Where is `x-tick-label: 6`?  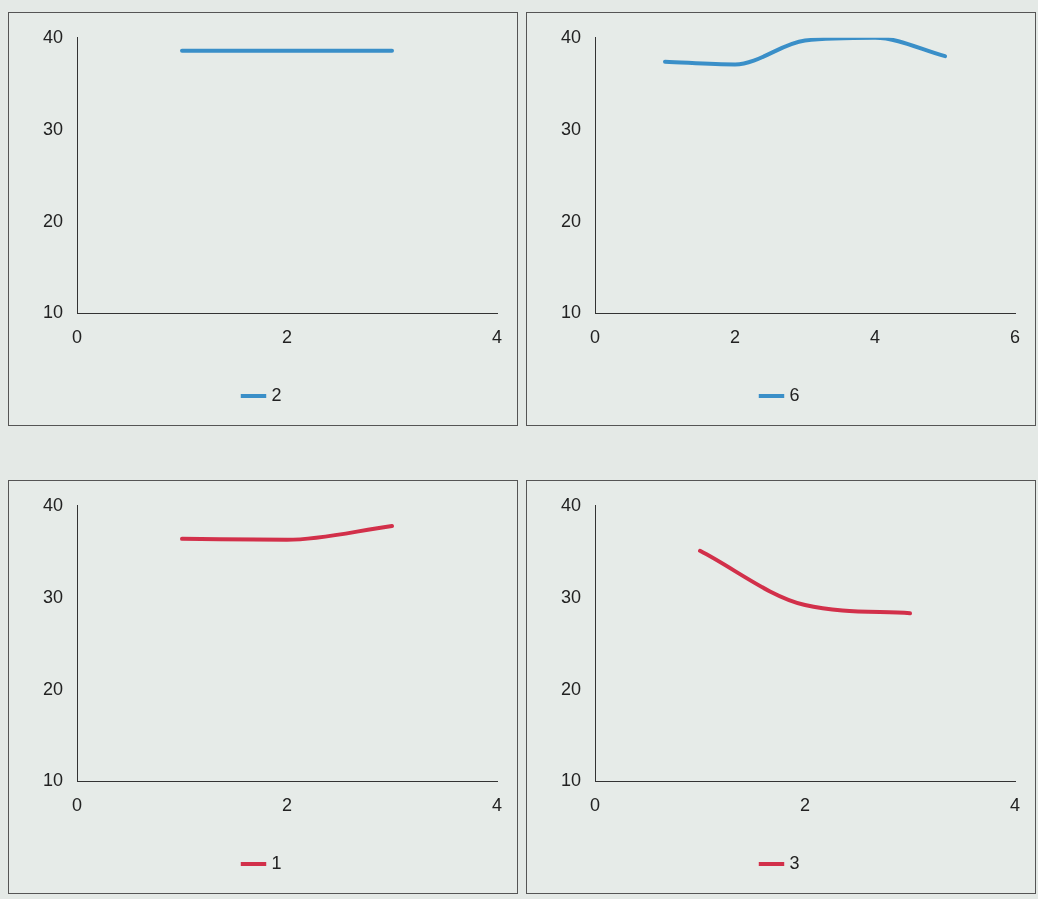
x-tick-label: 6 is located at coordinates (1015, 337).